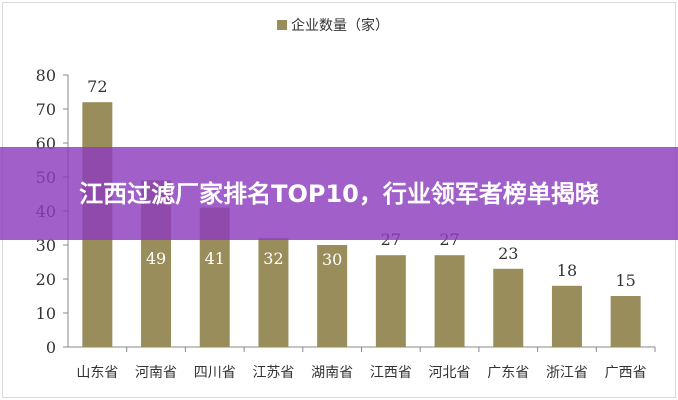  Describe the element at coordinates (508, 373) in the screenshot. I see `x-tick-label: 广东省` at that location.